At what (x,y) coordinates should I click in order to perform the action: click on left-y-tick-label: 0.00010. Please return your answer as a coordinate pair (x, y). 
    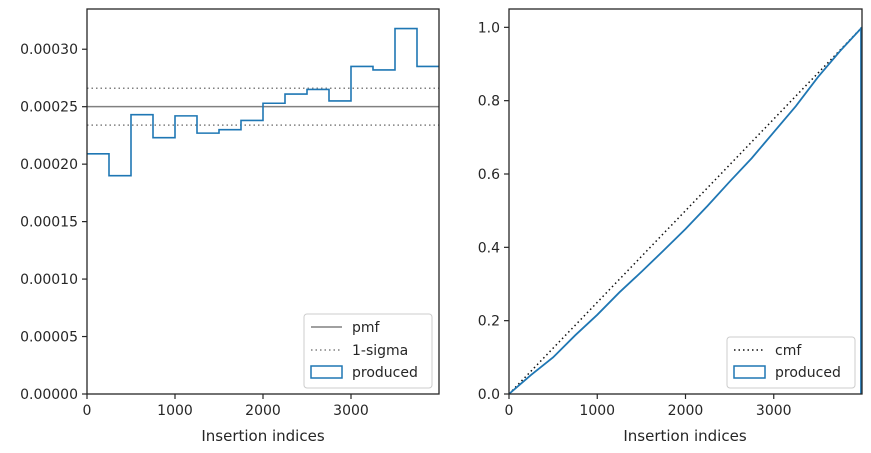
    Looking at the image, I should click on (49, 280).